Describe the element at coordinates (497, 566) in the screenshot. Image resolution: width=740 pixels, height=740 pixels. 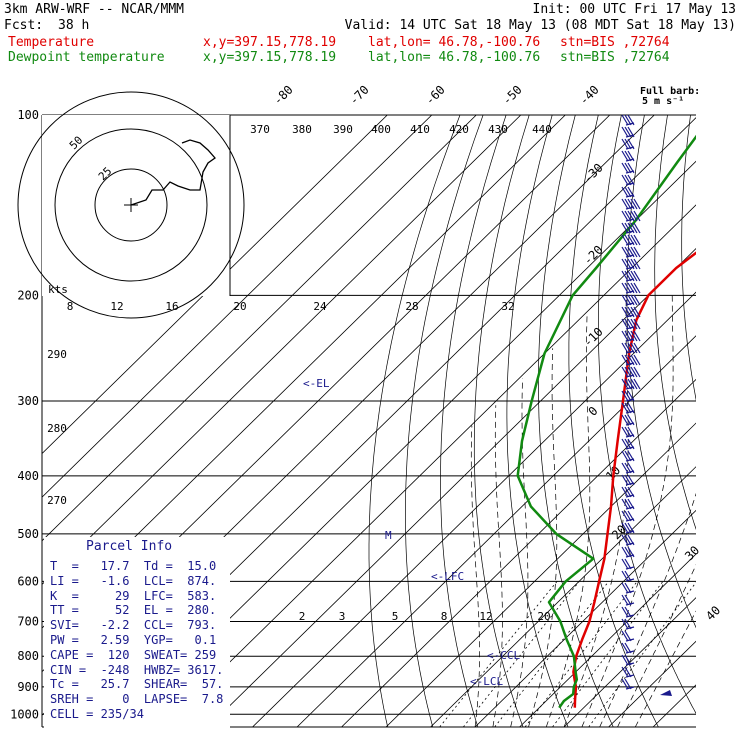
I see `moist-adiabat` at that location.